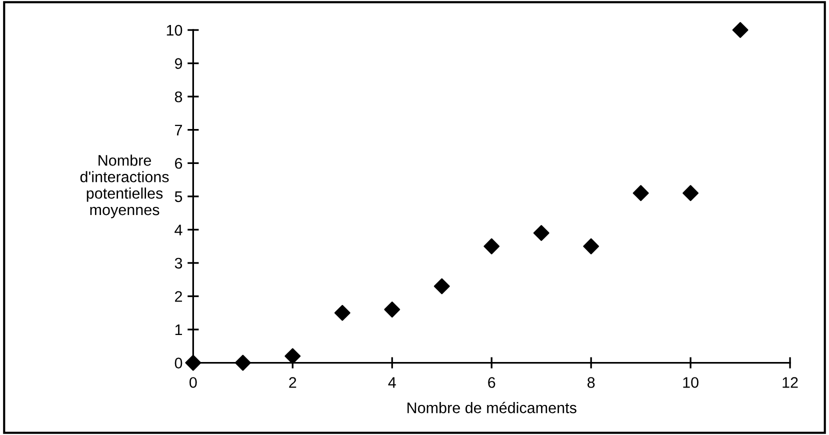 This screenshot has width=829, height=435. What do you see at coordinates (193, 382) in the screenshot?
I see `x-tick-label: 0` at bounding box center [193, 382].